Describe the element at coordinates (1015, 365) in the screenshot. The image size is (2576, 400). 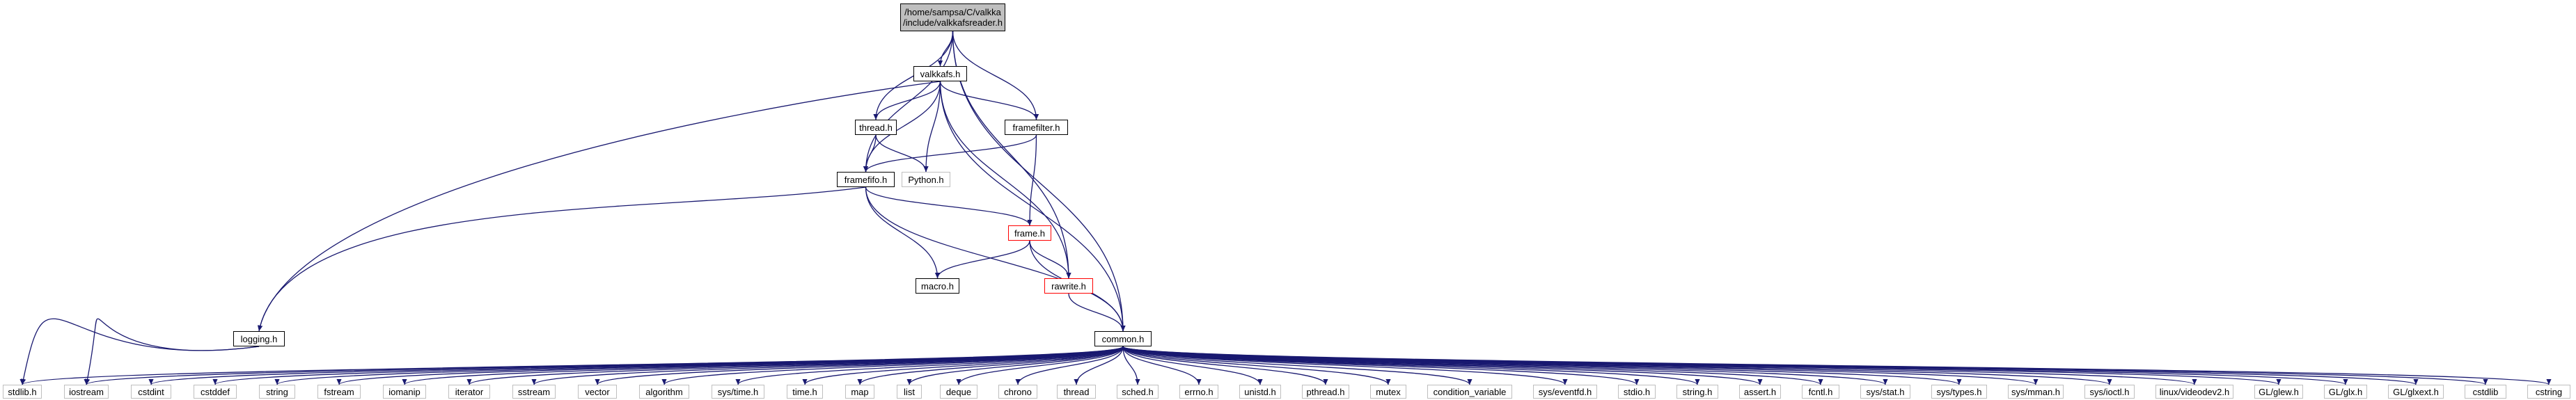
I see `edge-common-to-list` at that location.